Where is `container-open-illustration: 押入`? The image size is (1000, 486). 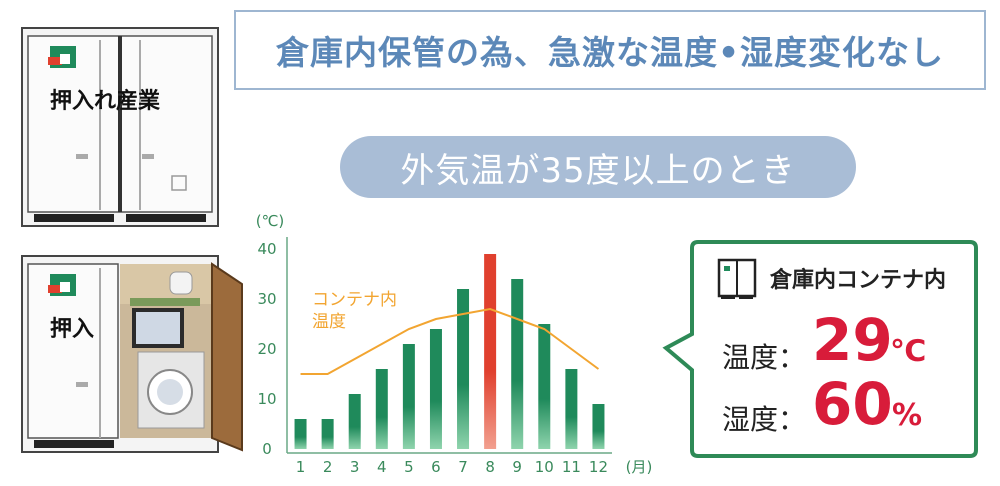 container-open-illustration: 押入 is located at coordinates (132, 354).